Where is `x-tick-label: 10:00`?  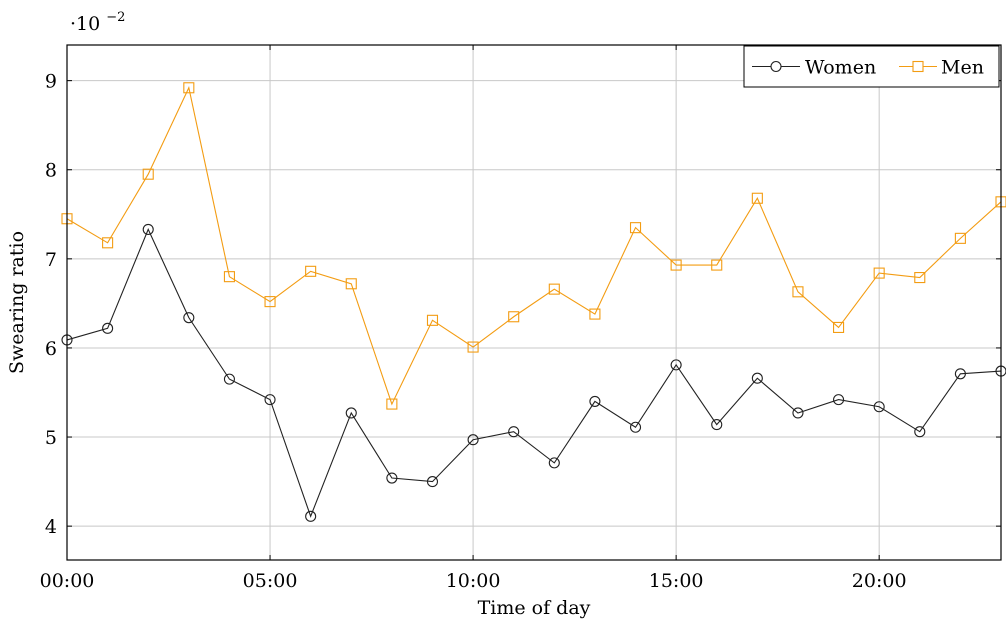 x-tick-label: 10:00 is located at coordinates (473, 581).